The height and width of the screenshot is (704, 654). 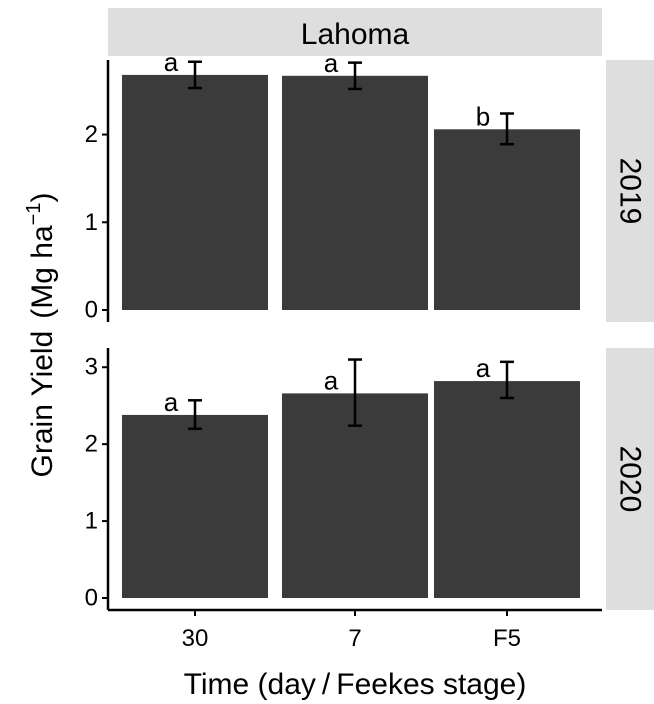 I want to click on y-axis-title-unit-close: ), so click(x=42, y=198).